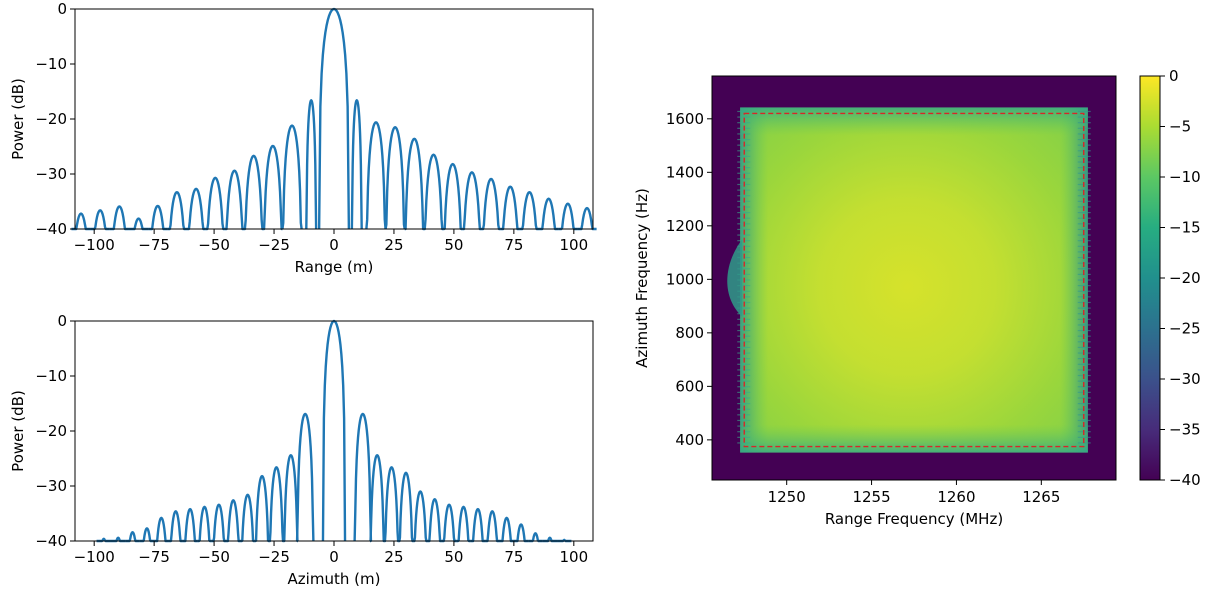 The image size is (1215, 601). What do you see at coordinates (274, 245) in the screenshot?
I see `x-tick-label: −25` at bounding box center [274, 245].